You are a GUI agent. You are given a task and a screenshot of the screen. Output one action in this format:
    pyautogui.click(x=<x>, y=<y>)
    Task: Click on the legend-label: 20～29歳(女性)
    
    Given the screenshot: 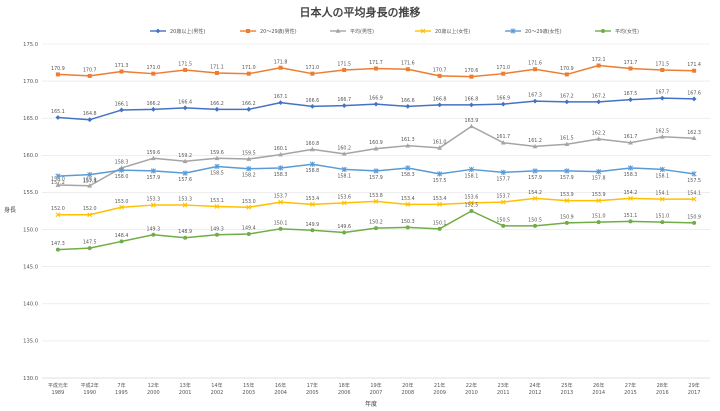 What is the action you would take?
    pyautogui.click(x=543, y=31)
    